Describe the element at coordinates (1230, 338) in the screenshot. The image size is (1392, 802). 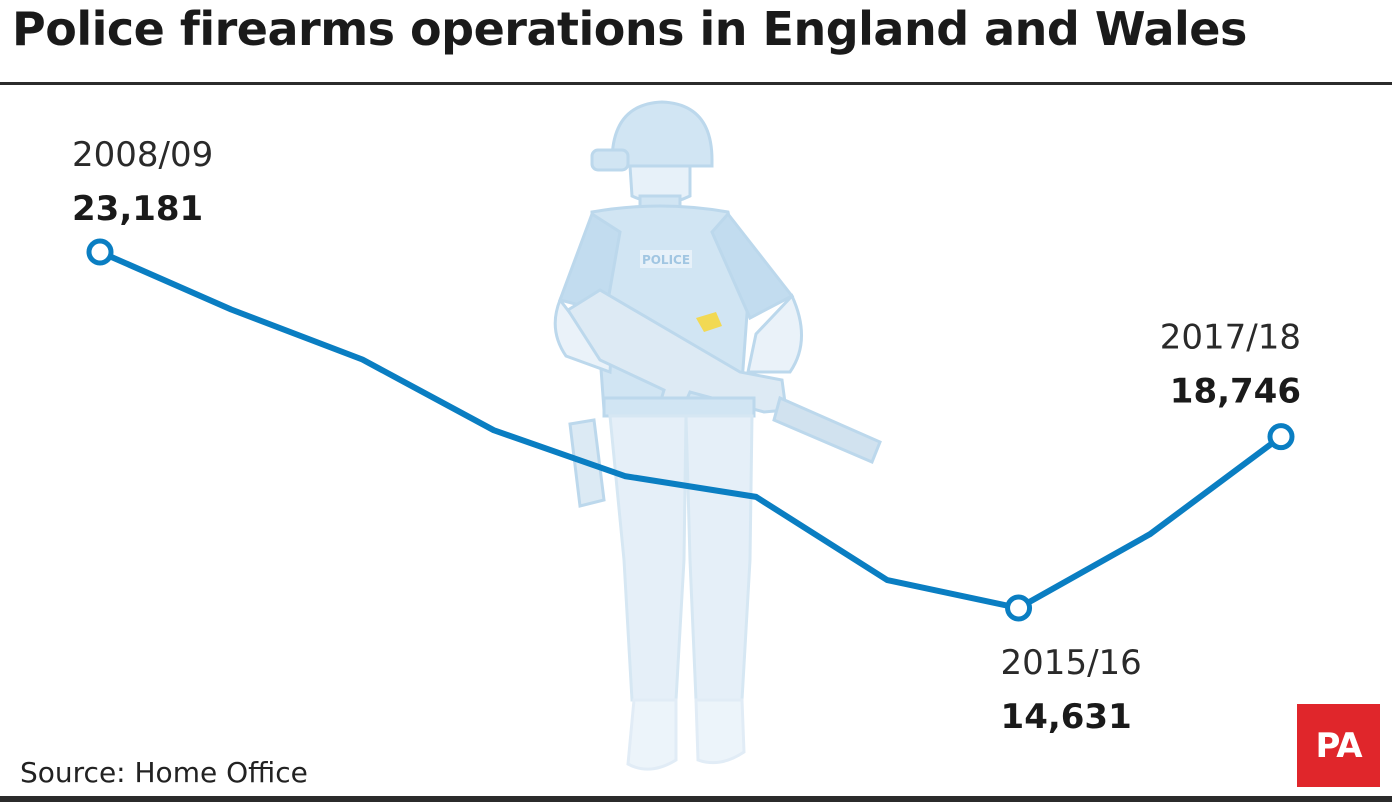
I see `point-label-year: 2017/18` at that location.